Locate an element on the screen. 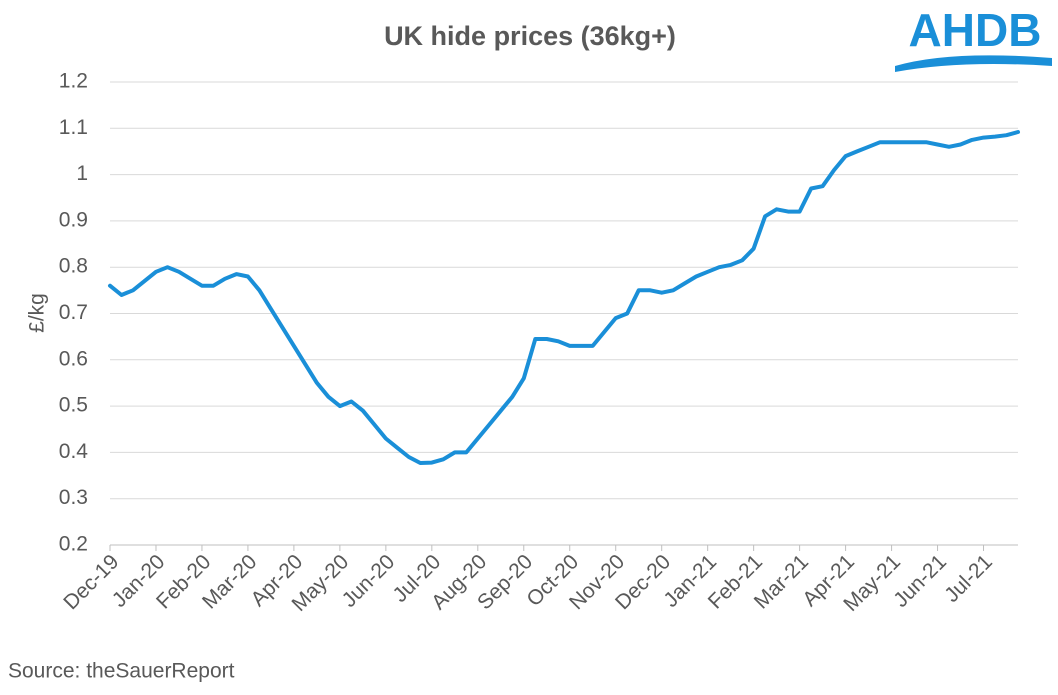 This screenshot has width=1058, height=695. x-tick-label: Jun-20 is located at coordinates (369, 581).